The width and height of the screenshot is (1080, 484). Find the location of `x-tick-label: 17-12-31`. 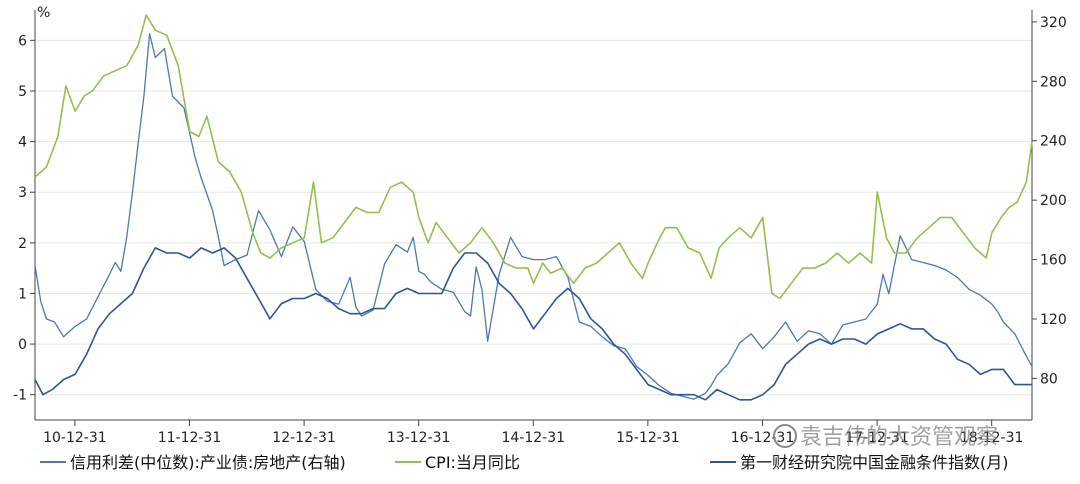

x-tick-label: 17-12-31 is located at coordinates (877, 438).